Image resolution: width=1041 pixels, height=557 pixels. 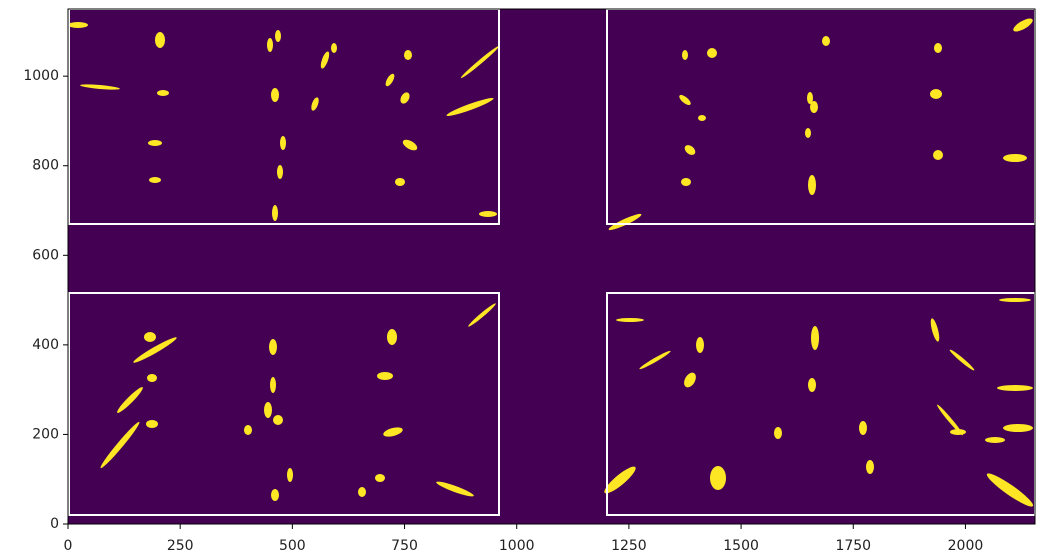 I want to click on y-tick-label: 0, so click(x=54, y=524).